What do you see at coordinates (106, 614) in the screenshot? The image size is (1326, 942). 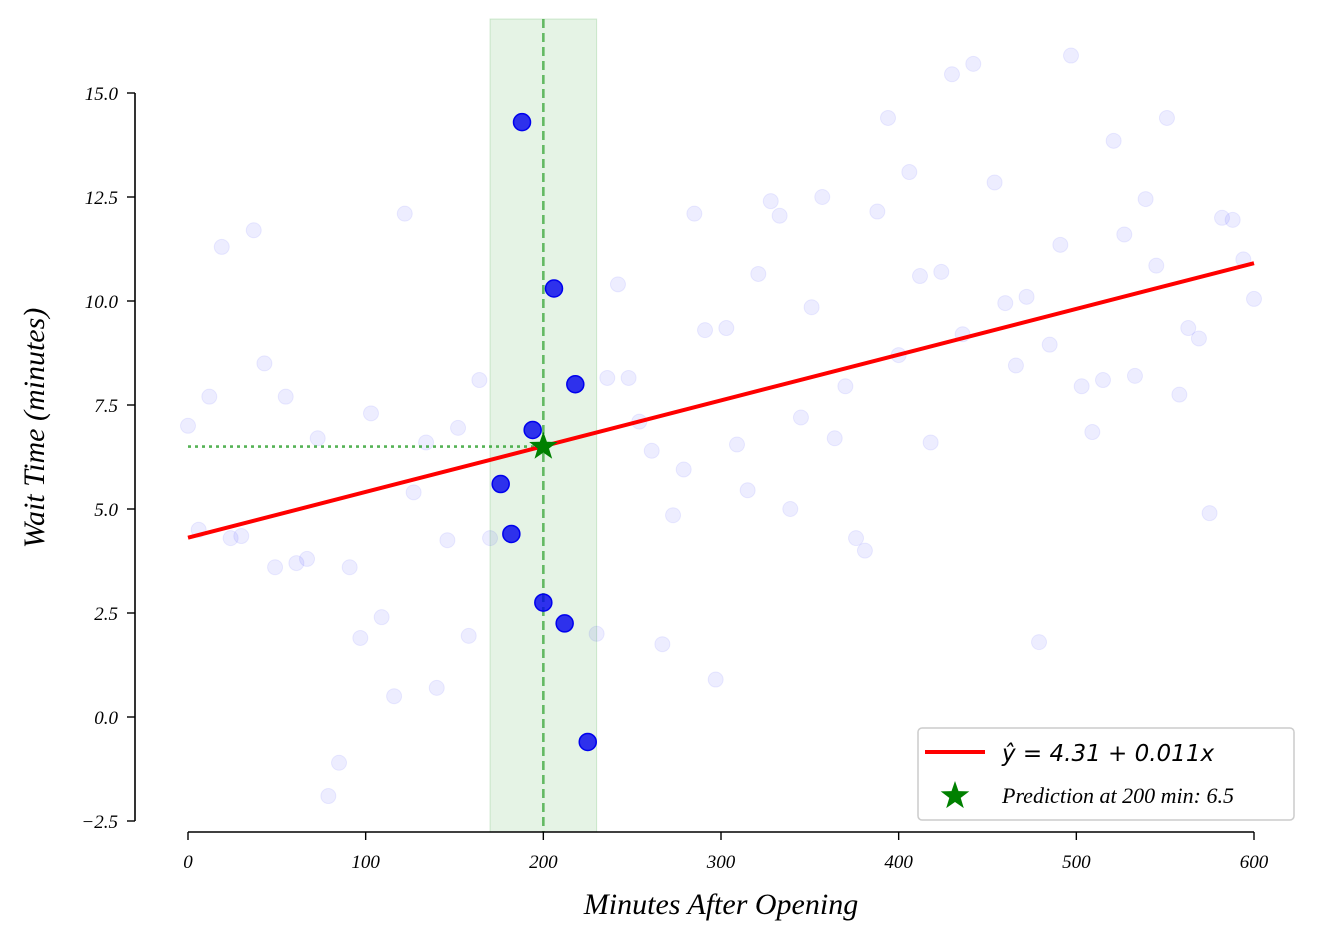 I see `y-tick-label: 2.5` at bounding box center [106, 614].